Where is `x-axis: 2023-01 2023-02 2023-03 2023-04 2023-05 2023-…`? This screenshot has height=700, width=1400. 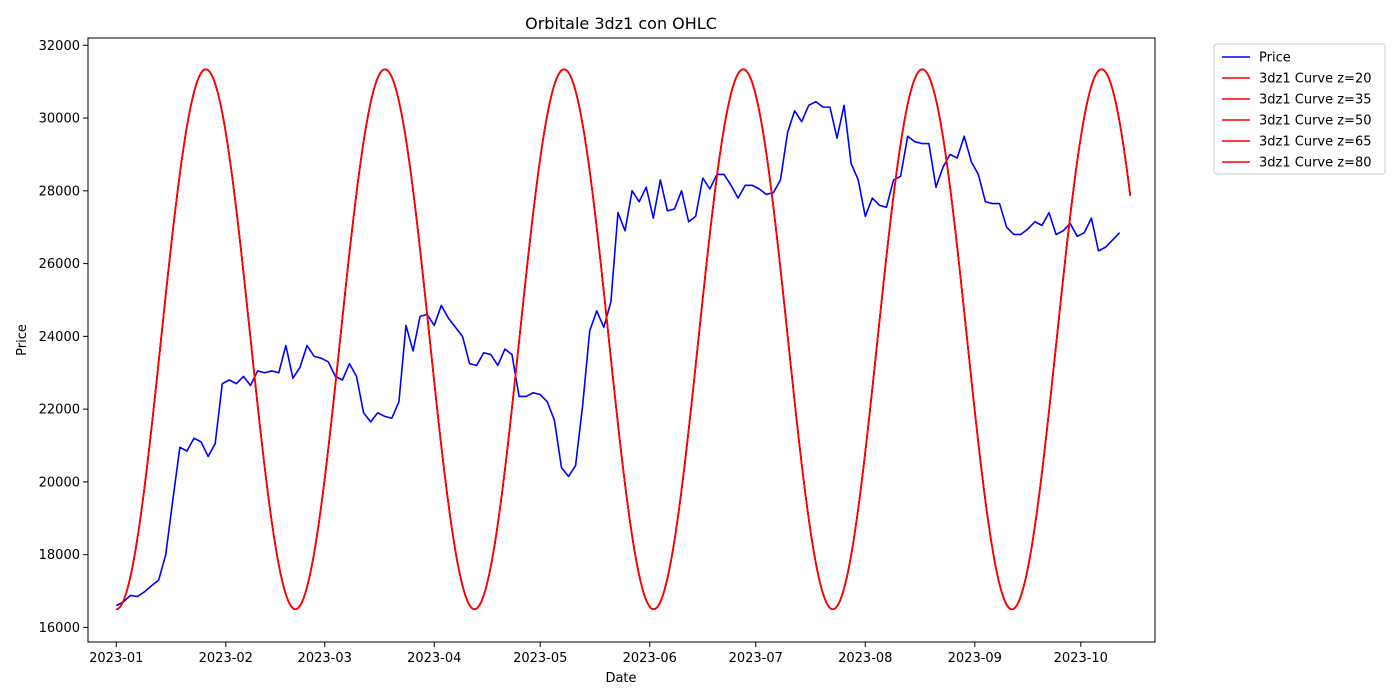 x-axis: 2023-01 2023-02 2023-03 2023-04 2023-05 2023-… is located at coordinates (598, 654).